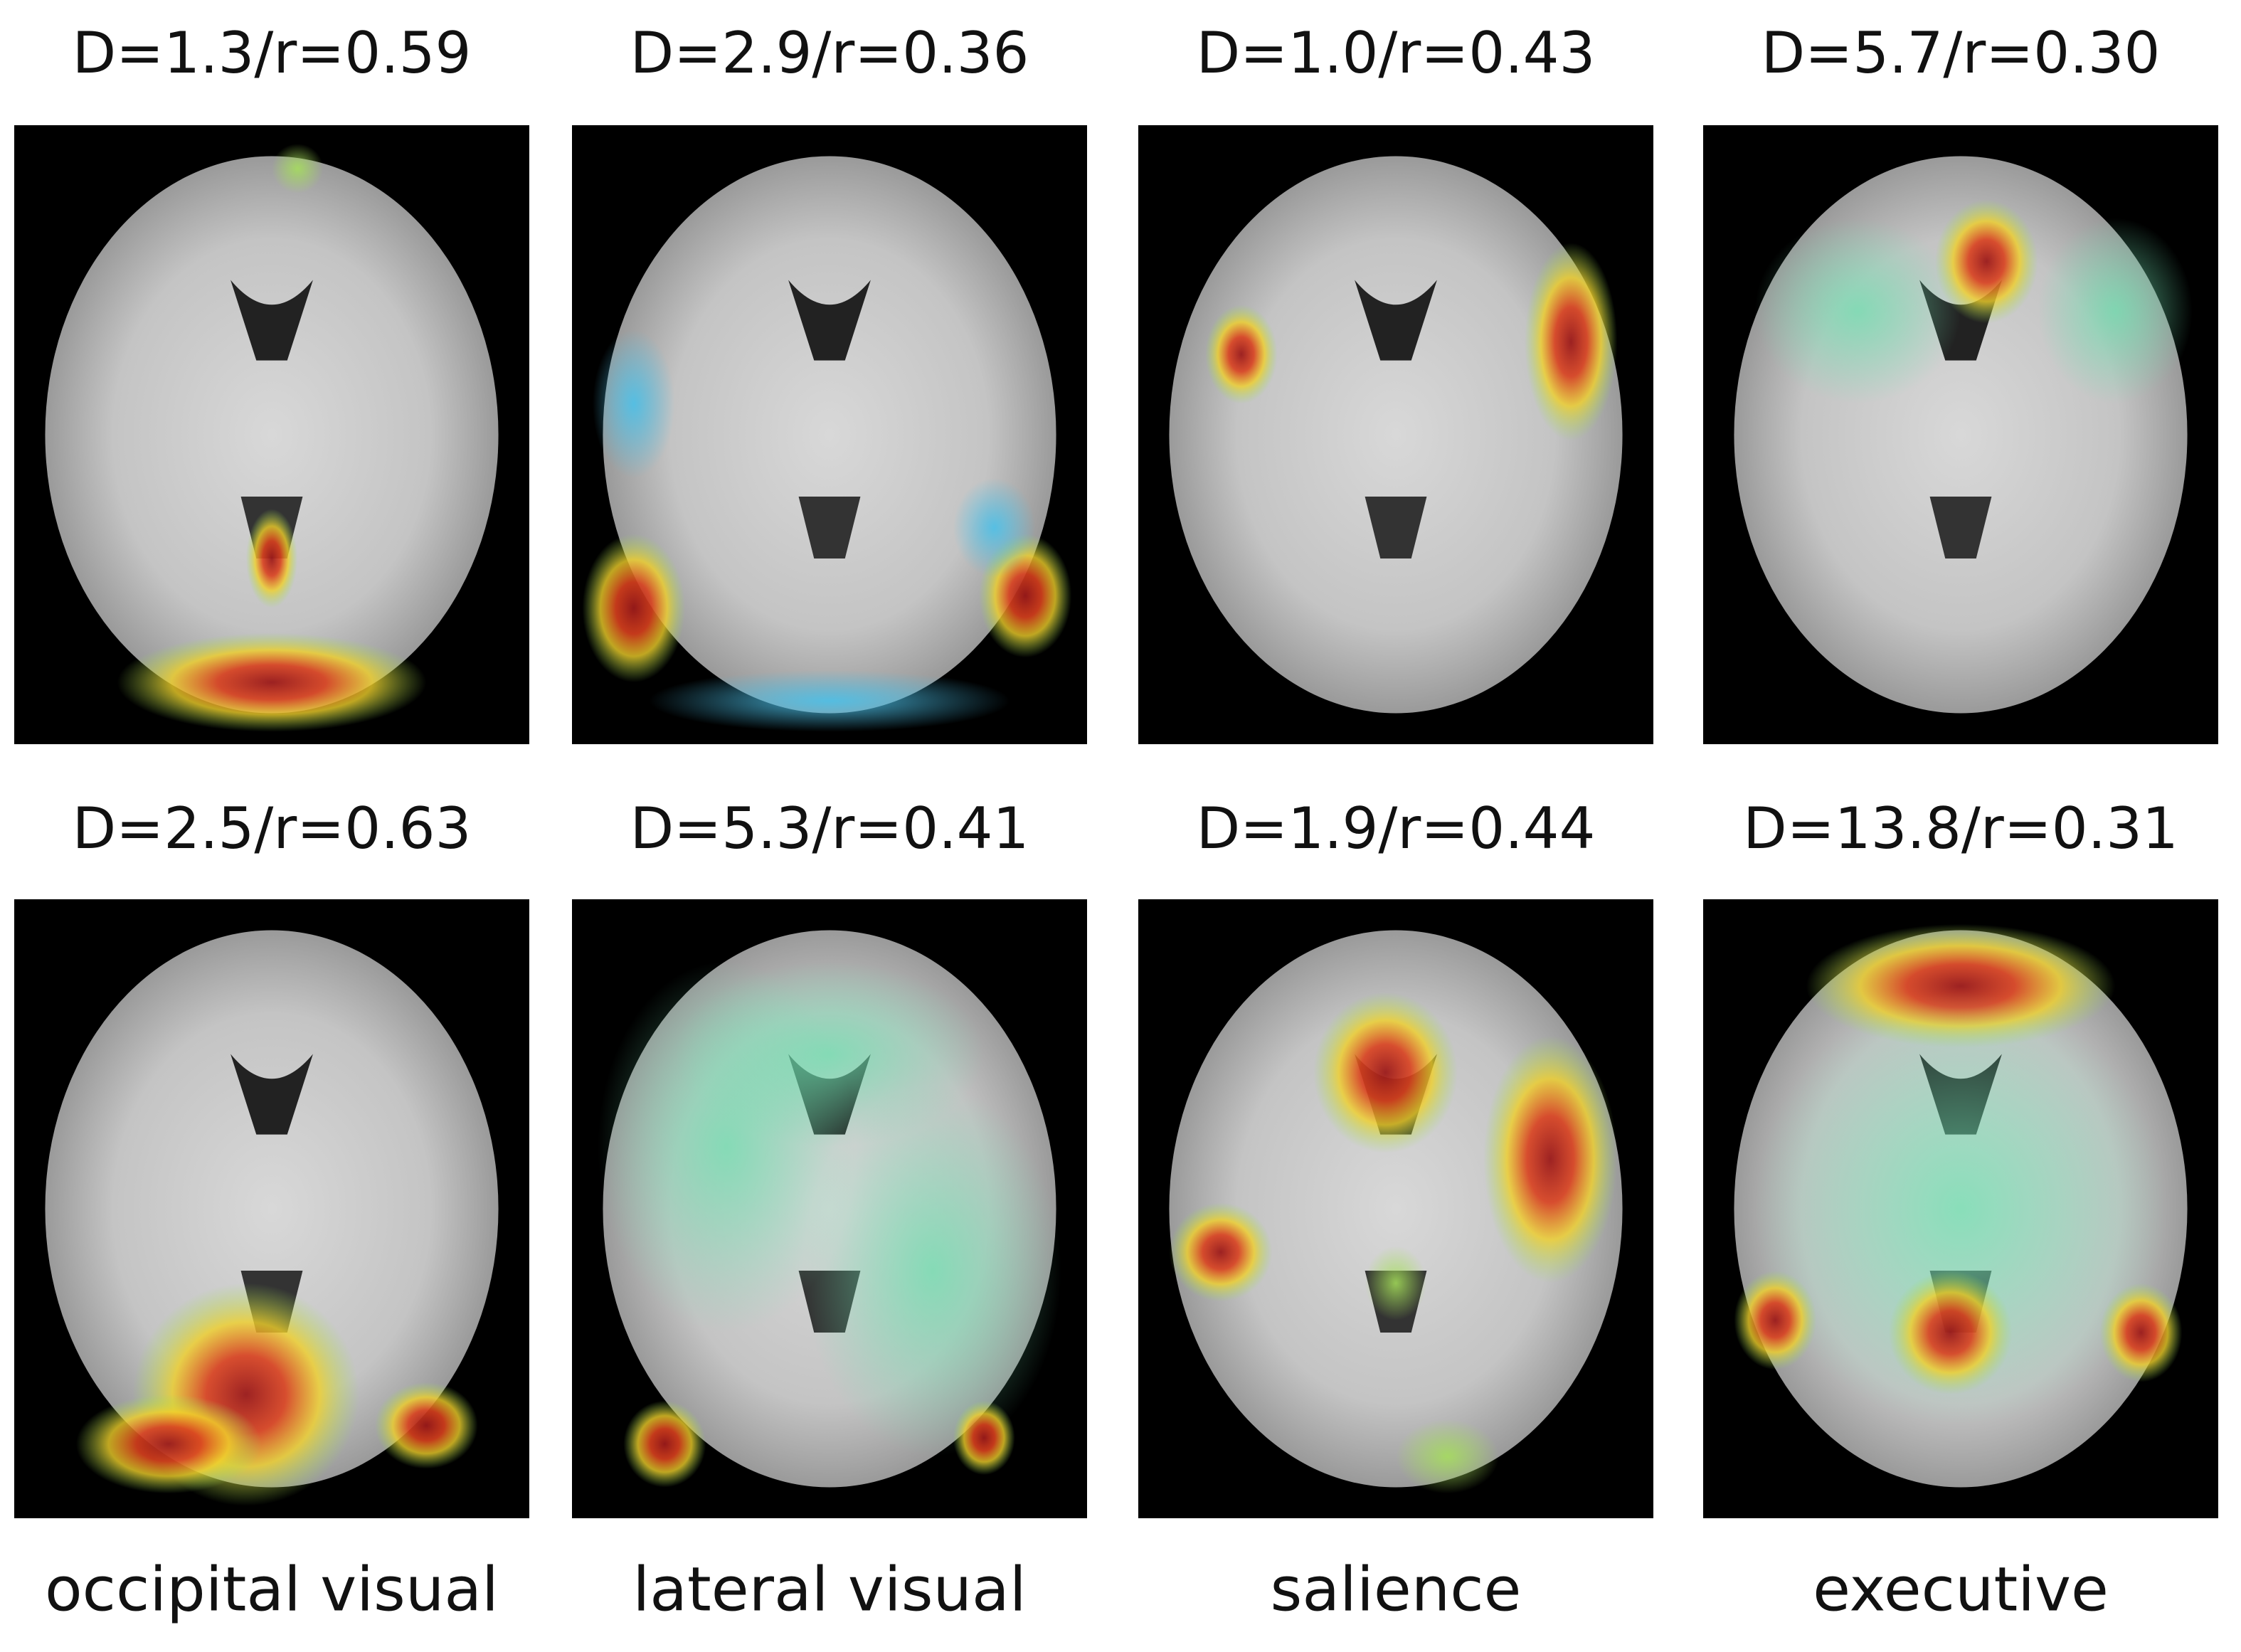  What do you see at coordinates (1396, 1589) in the screenshot?
I see `column-label: salience` at bounding box center [1396, 1589].